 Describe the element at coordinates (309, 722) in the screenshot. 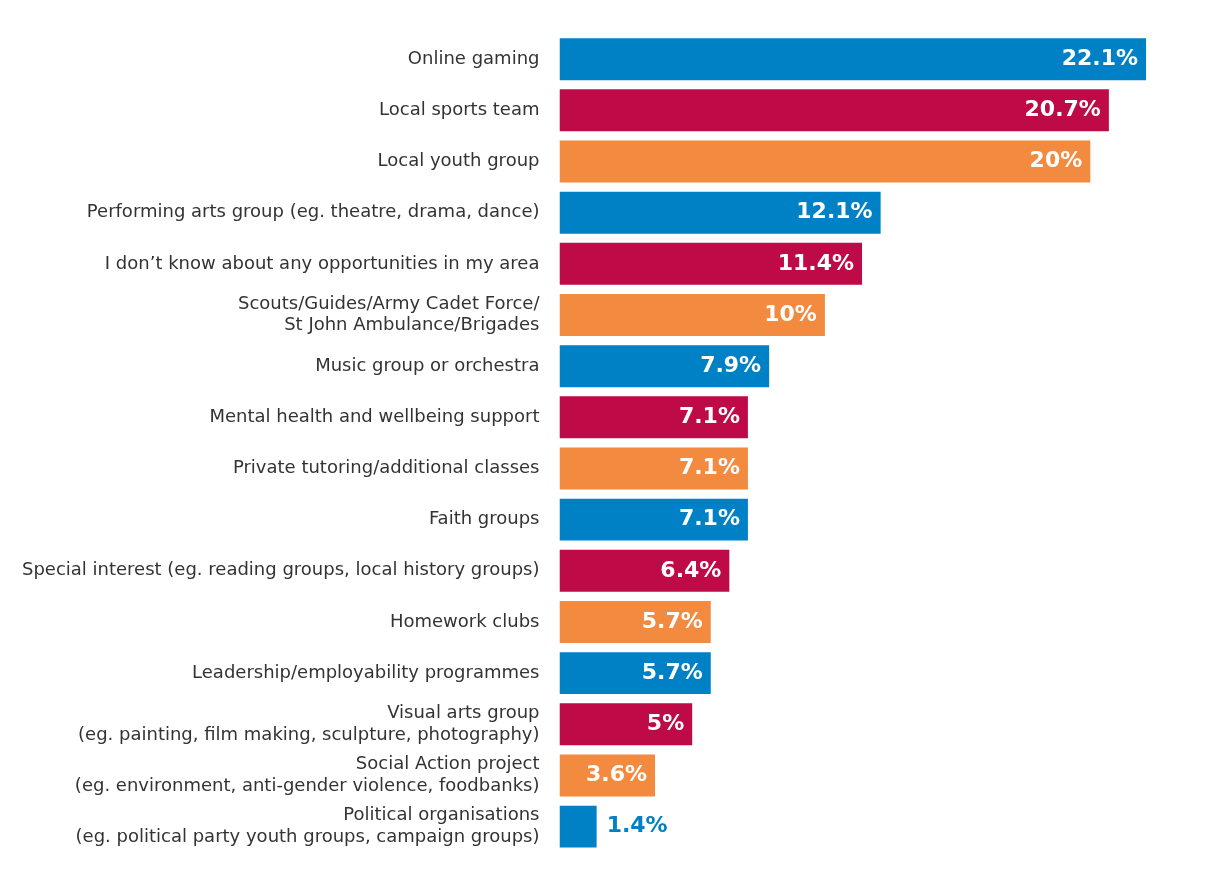

I see `y-tick-label: Visual arts group (eg. painting, film making, sculpture, photography)` at that location.